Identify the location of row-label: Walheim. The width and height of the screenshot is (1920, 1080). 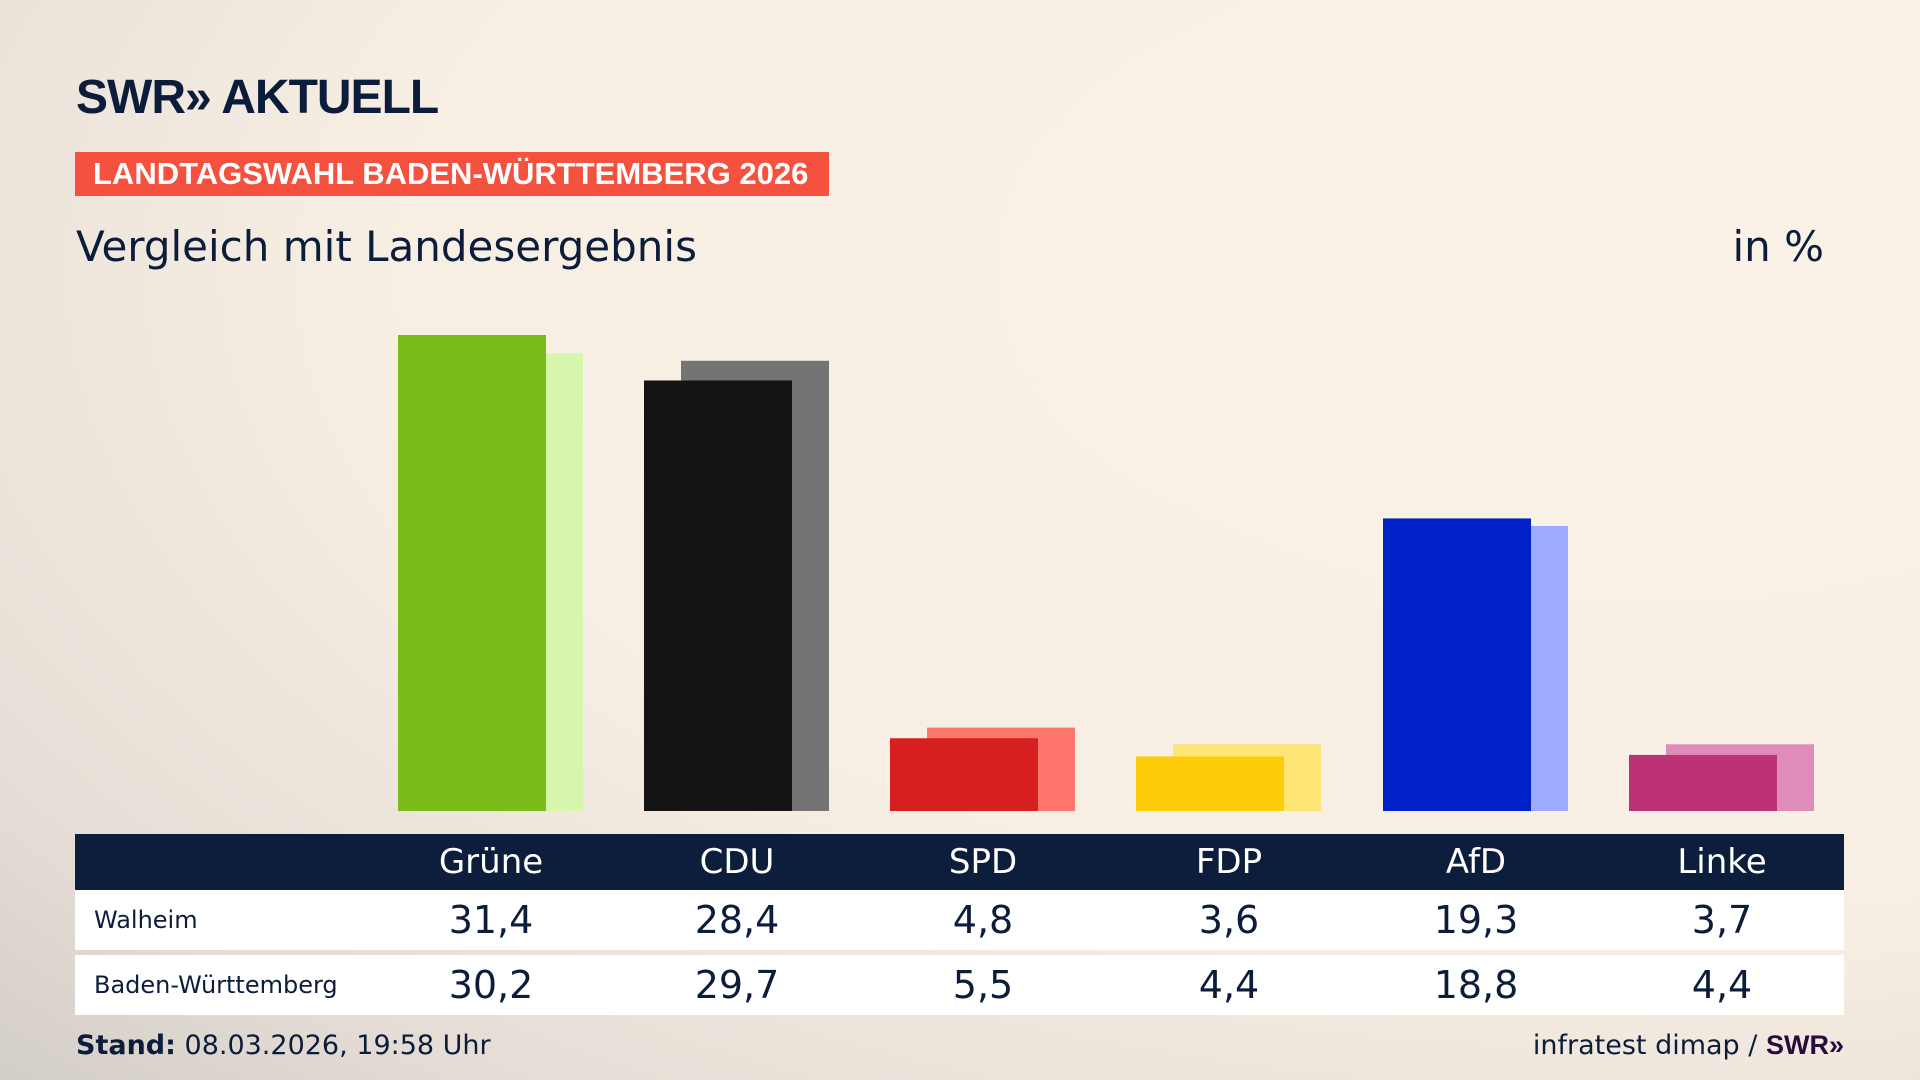
(146, 920).